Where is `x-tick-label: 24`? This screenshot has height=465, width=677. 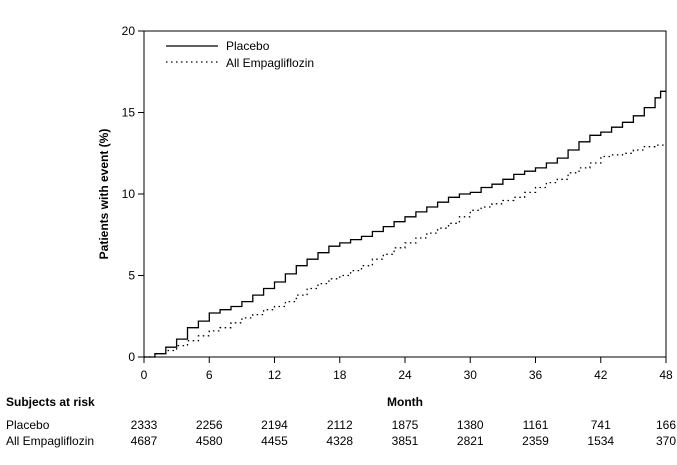
x-tick-label: 24 is located at coordinates (405, 375).